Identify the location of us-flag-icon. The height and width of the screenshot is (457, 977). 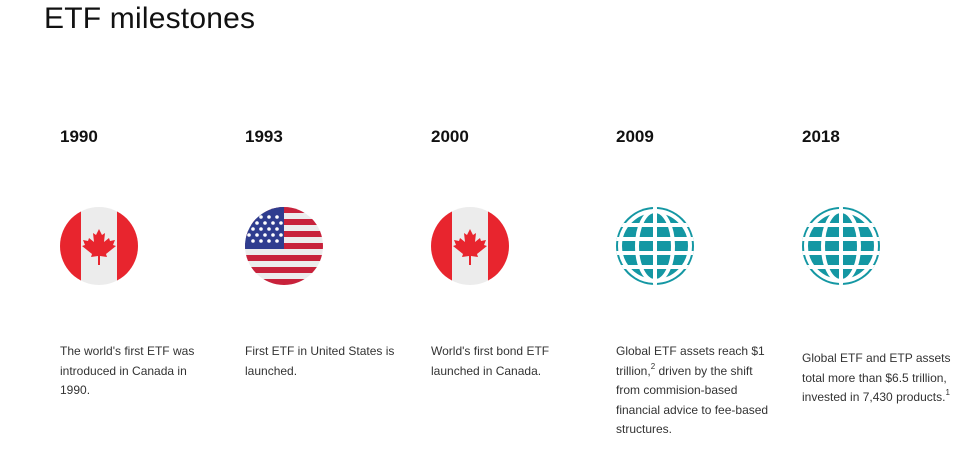
(284, 246).